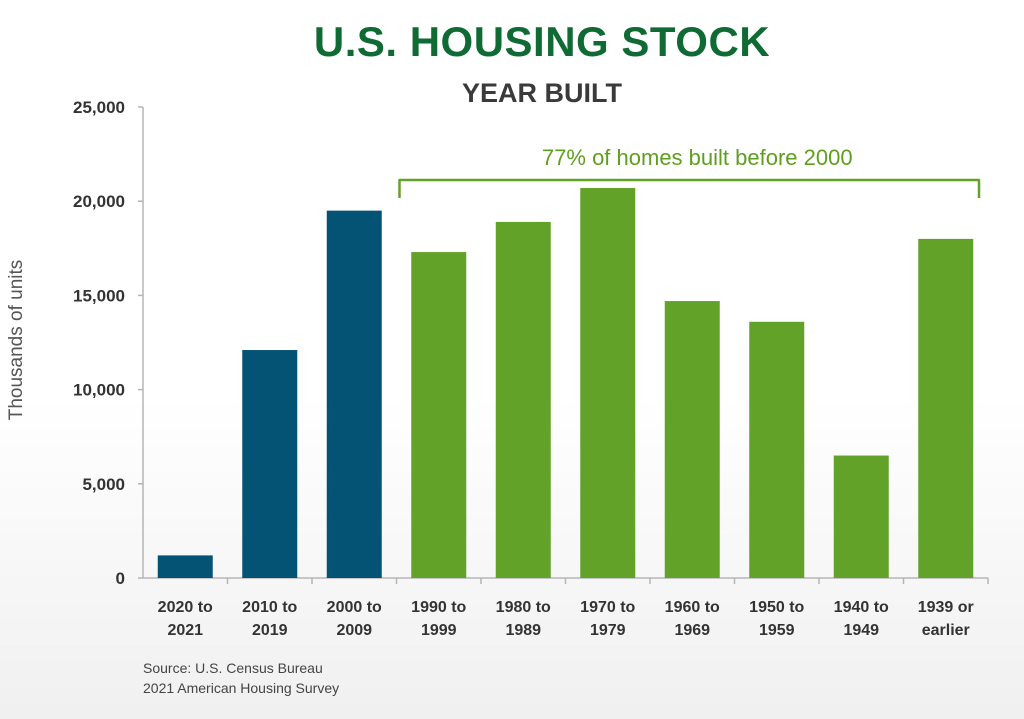  What do you see at coordinates (269, 619) in the screenshot?
I see `x-tick-label: 2010 to 2019` at bounding box center [269, 619].